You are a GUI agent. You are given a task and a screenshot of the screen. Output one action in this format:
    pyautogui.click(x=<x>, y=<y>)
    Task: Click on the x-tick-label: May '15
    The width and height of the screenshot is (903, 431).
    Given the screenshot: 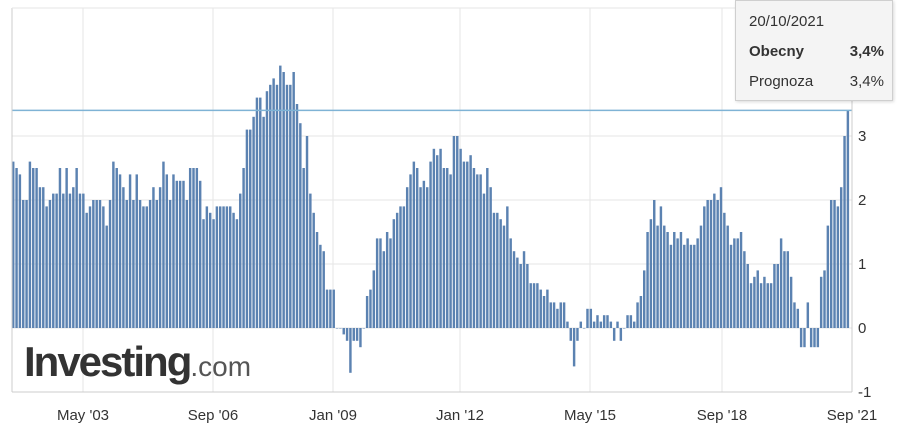 What is the action you would take?
    pyautogui.click(x=590, y=415)
    